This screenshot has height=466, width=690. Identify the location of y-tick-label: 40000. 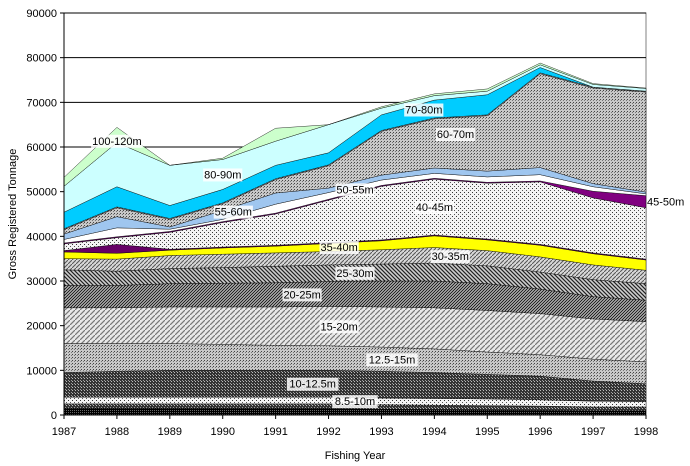
(41, 237).